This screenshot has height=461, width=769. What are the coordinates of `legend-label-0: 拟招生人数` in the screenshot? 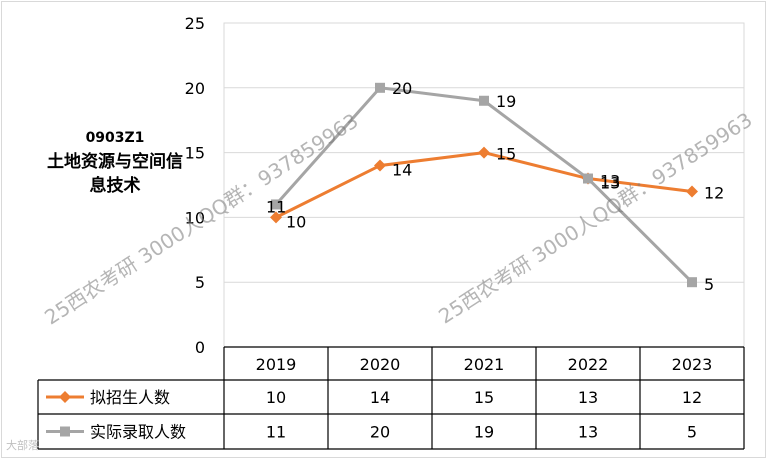 It's located at (130, 397).